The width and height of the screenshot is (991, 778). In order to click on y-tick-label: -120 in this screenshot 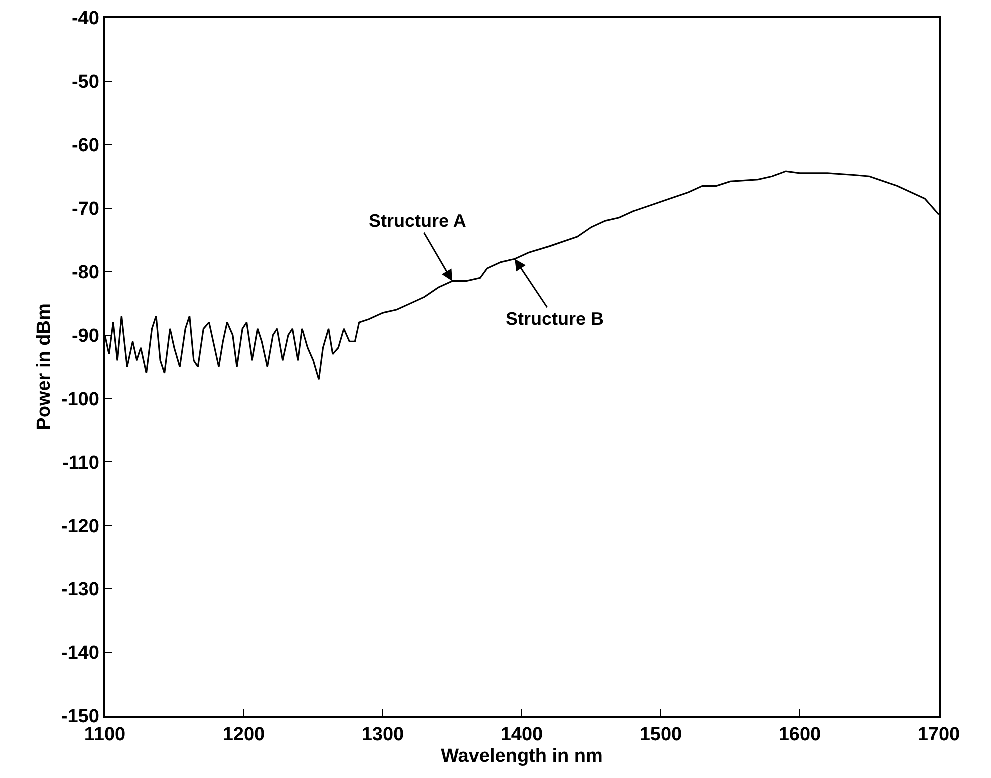, I will do `click(80, 527)`.